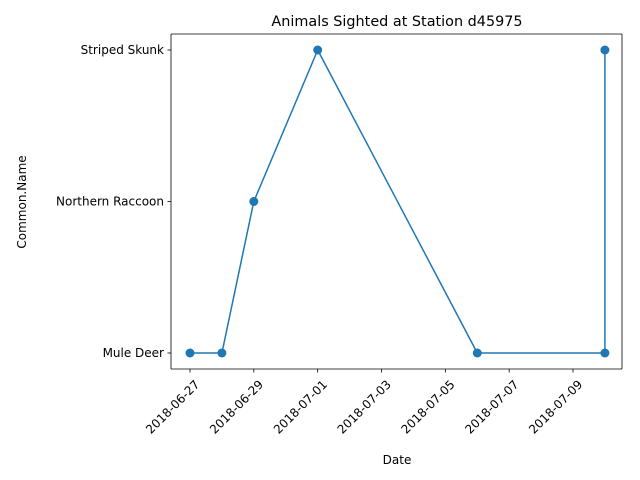 Image resolution: width=640 pixels, height=480 pixels. Describe the element at coordinates (491, 406) in the screenshot. I see `x-tick-label: 2018-07-07` at that location.